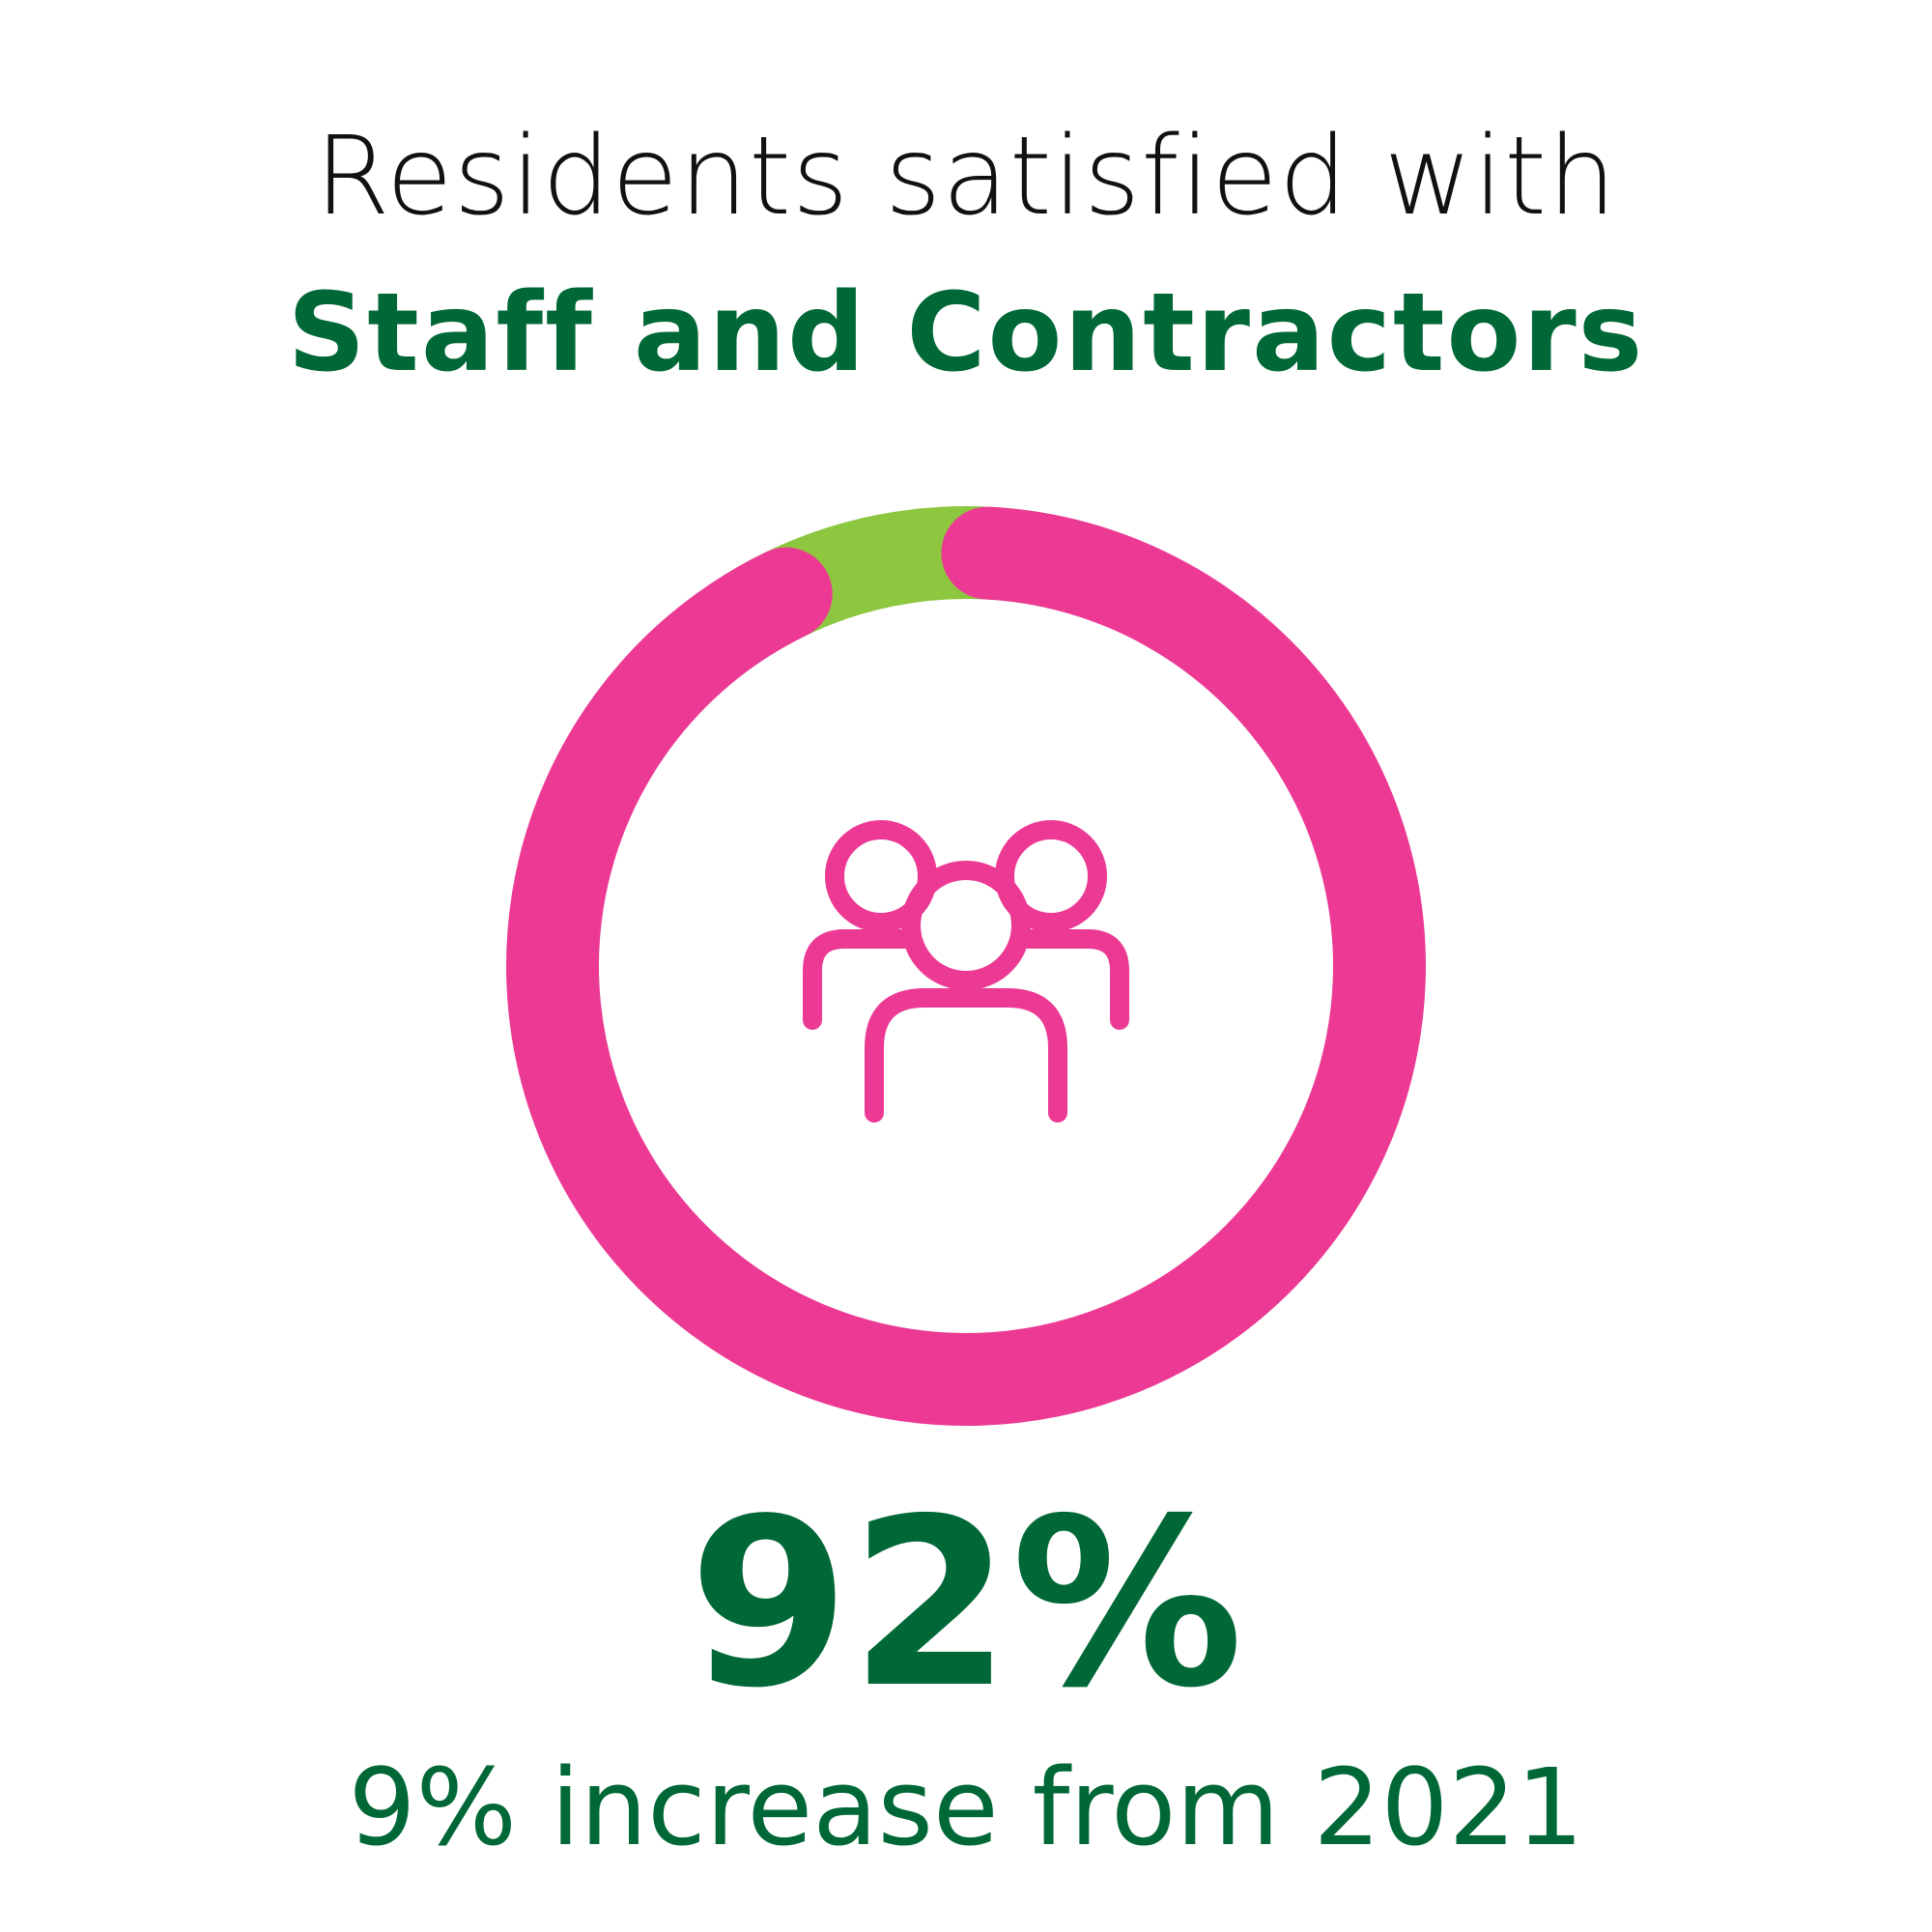 The width and height of the screenshot is (1932, 1932). What do you see at coordinates (966, 1603) in the screenshot?
I see `big-value: 92%` at bounding box center [966, 1603].